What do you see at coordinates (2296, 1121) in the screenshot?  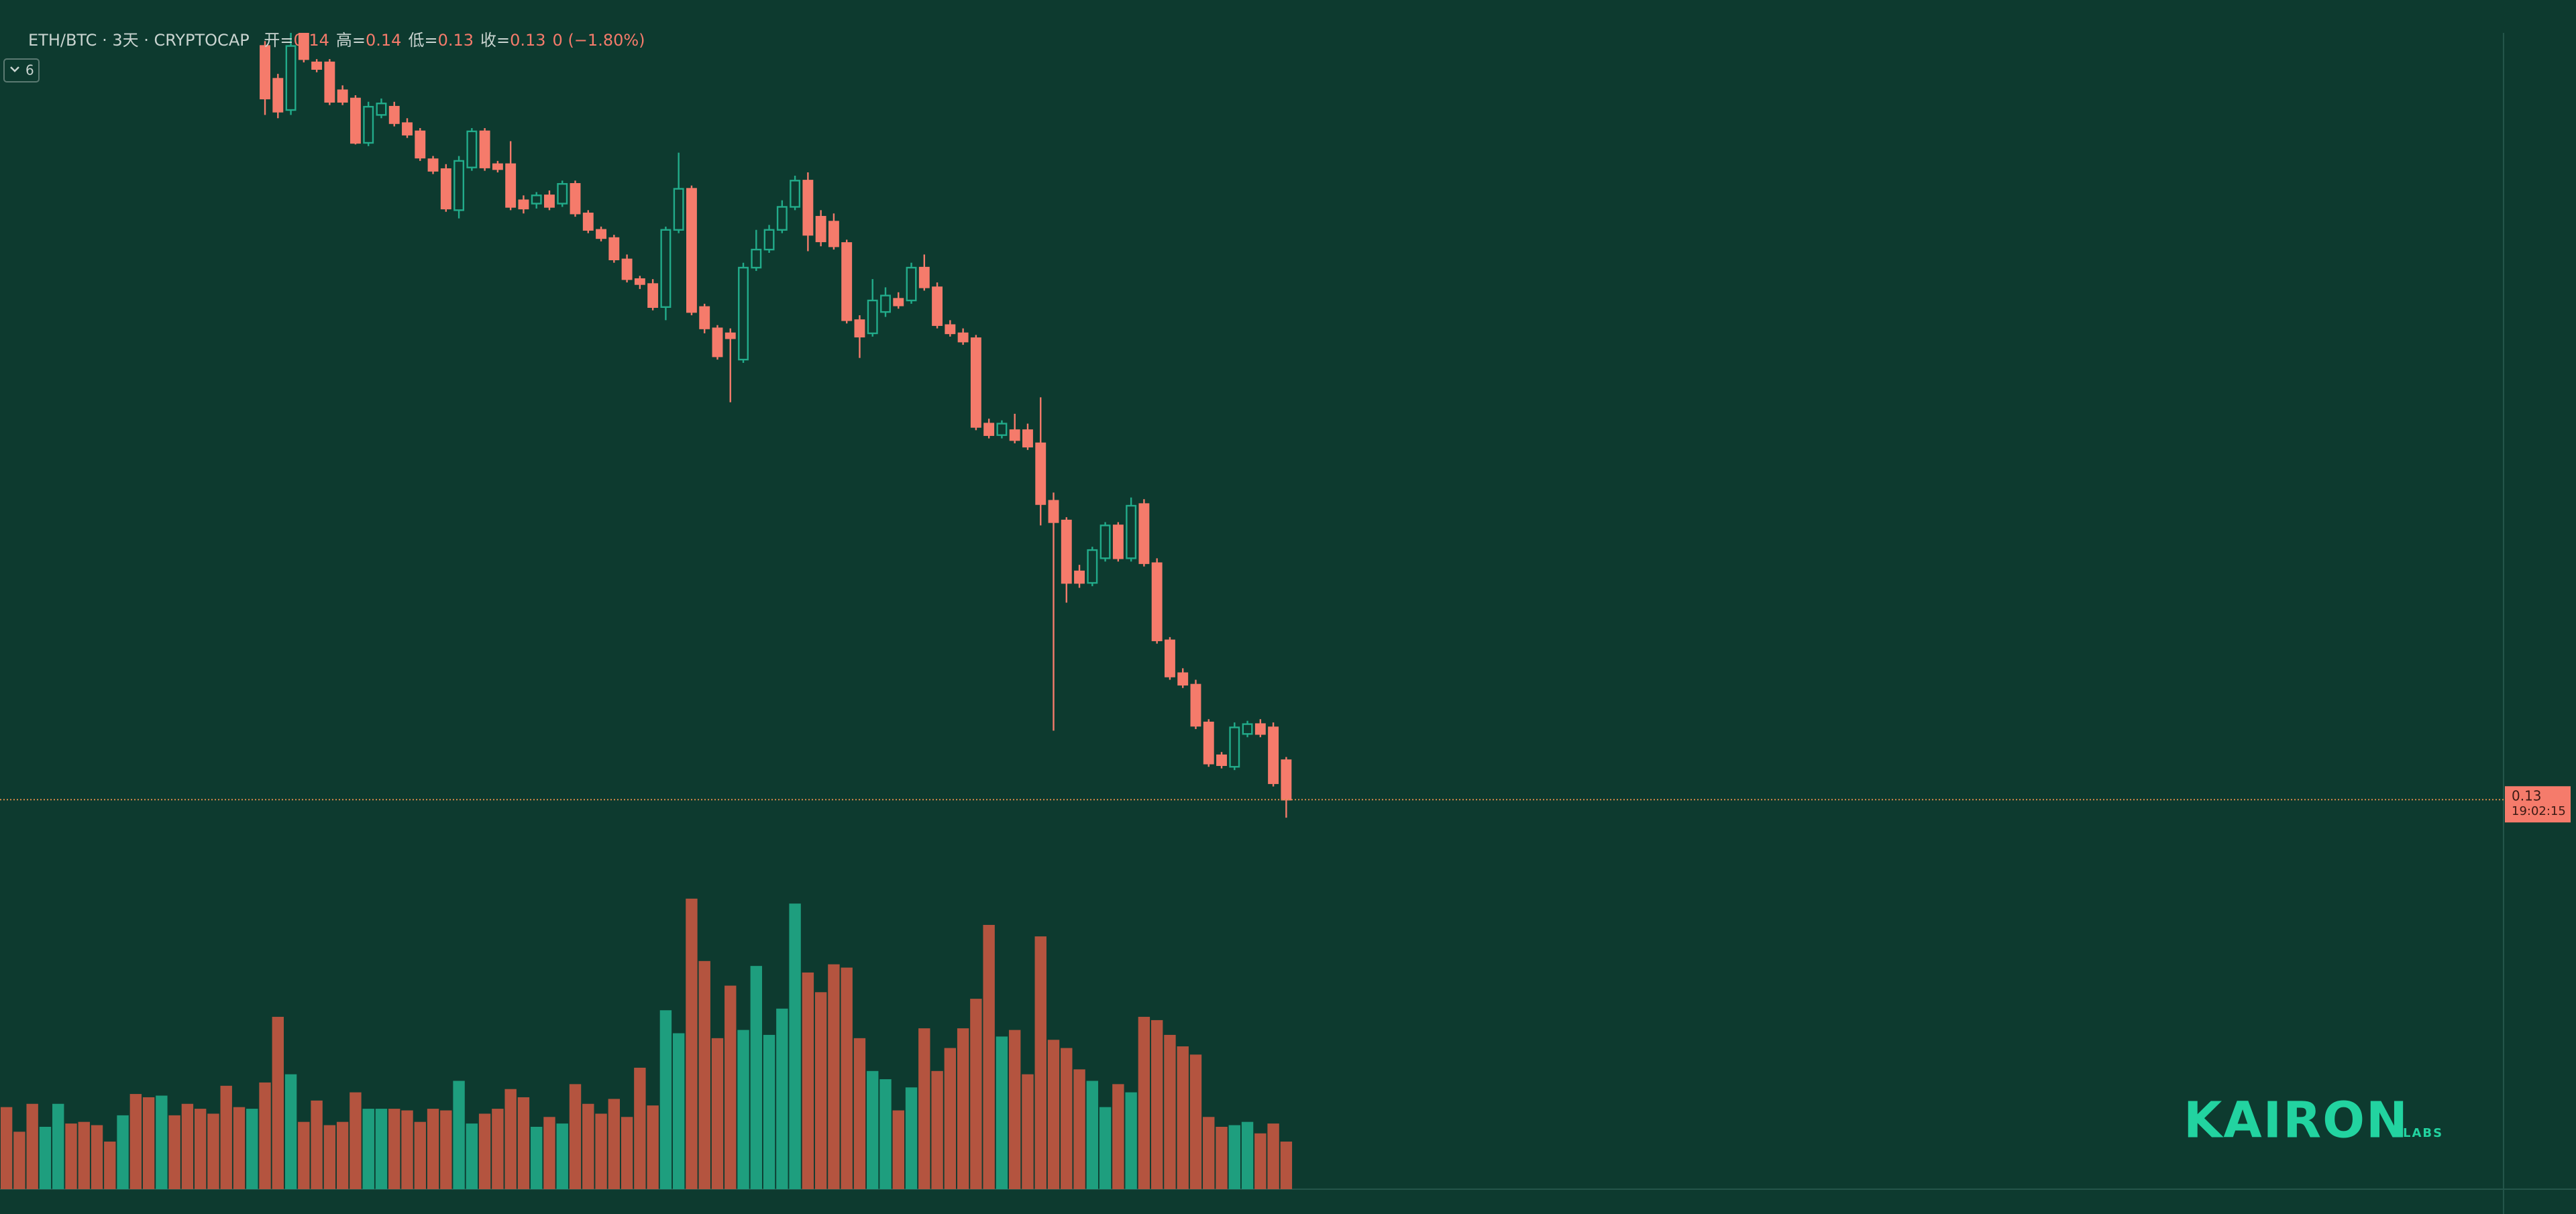 I see `brand: KAIRON` at bounding box center [2296, 1121].